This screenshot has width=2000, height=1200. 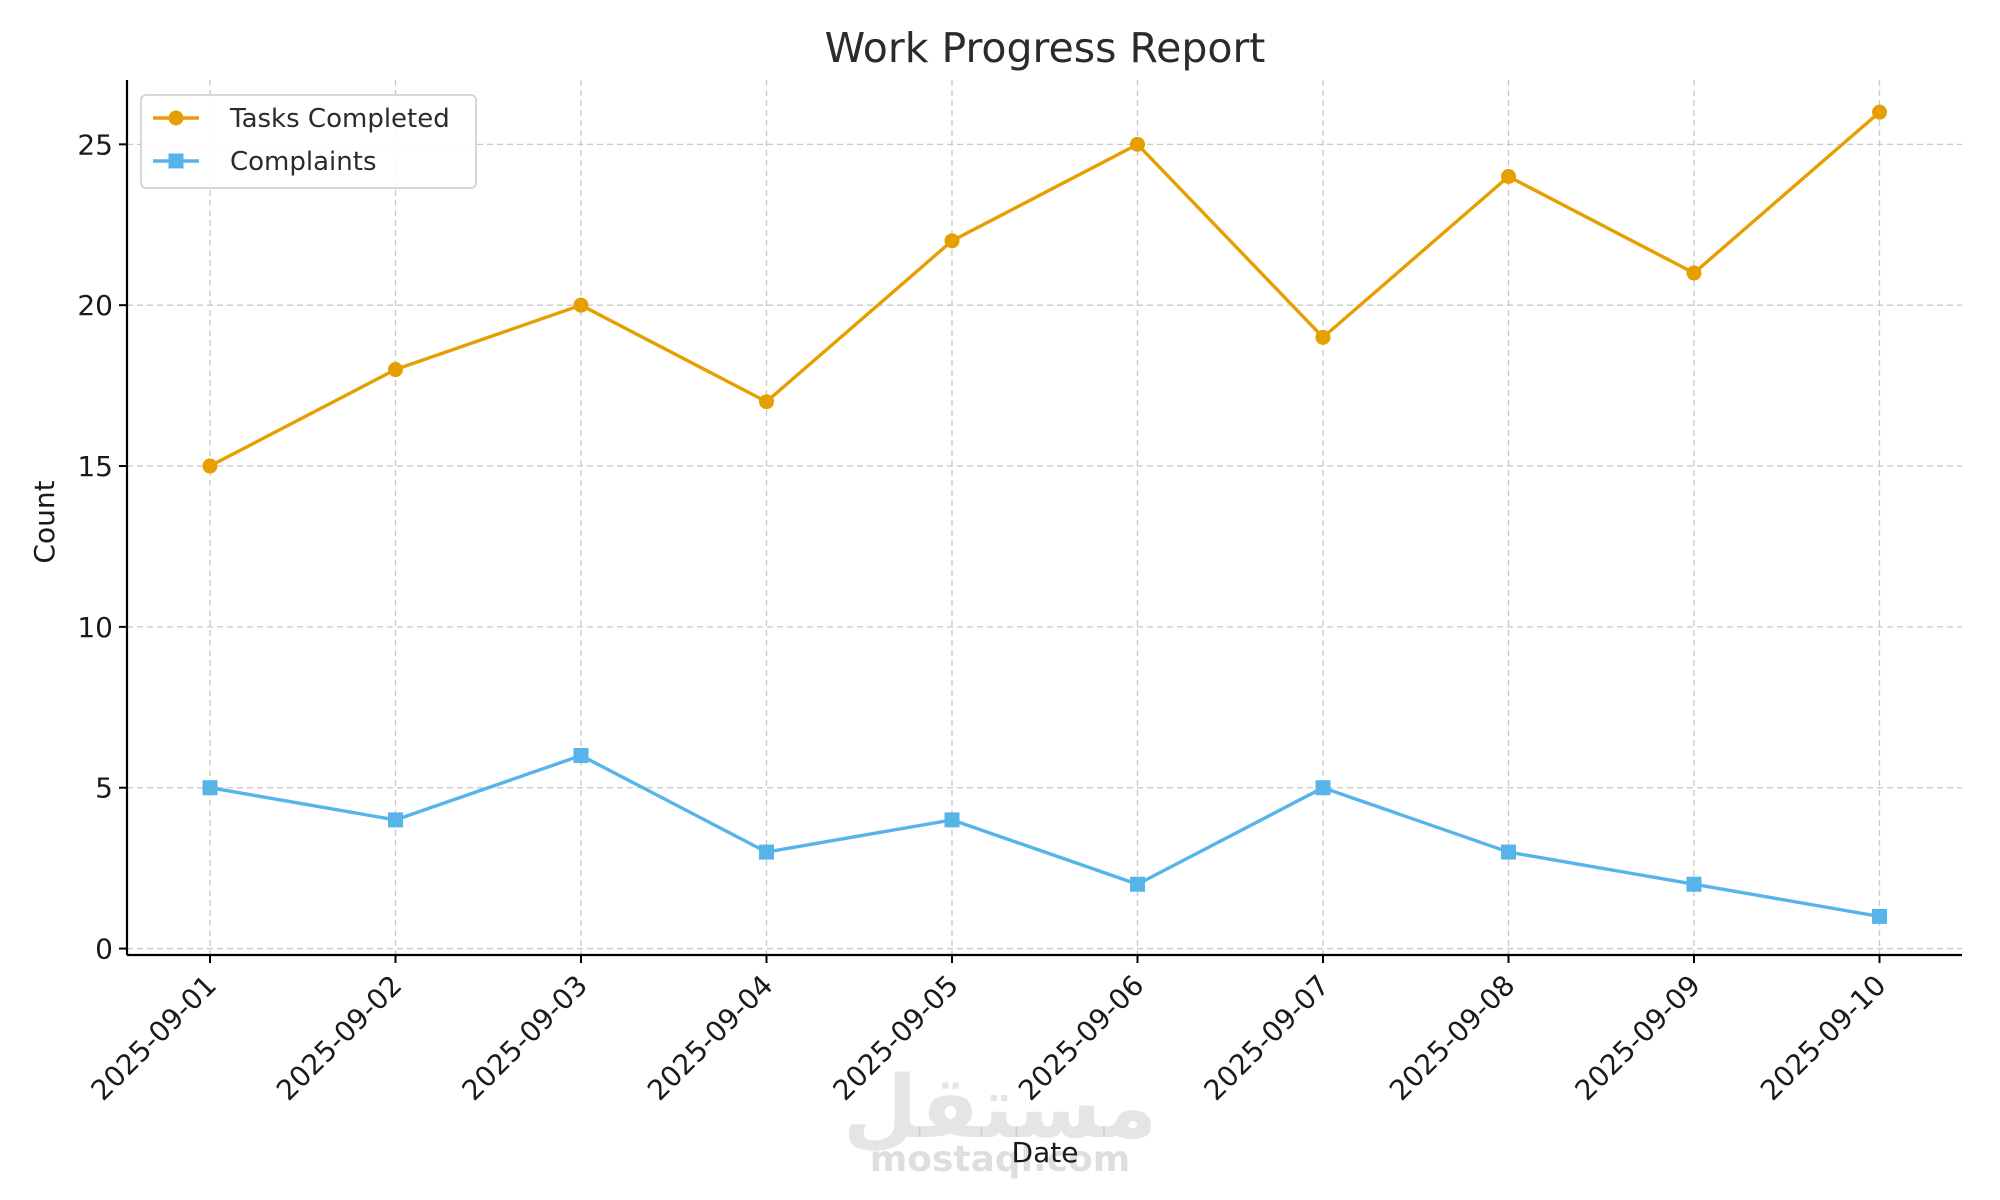 I want to click on x-tick-label: 2025-09-08, so click(x=1452, y=1038).